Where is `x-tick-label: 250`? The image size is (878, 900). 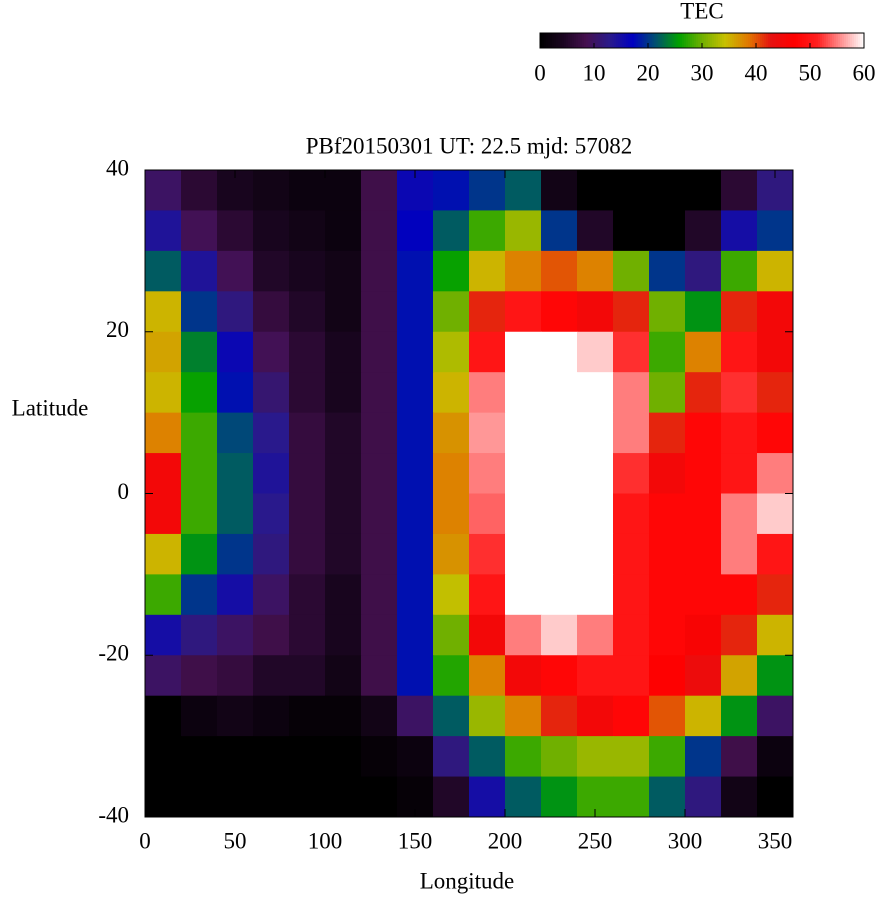
x-tick-label: 250 is located at coordinates (595, 840).